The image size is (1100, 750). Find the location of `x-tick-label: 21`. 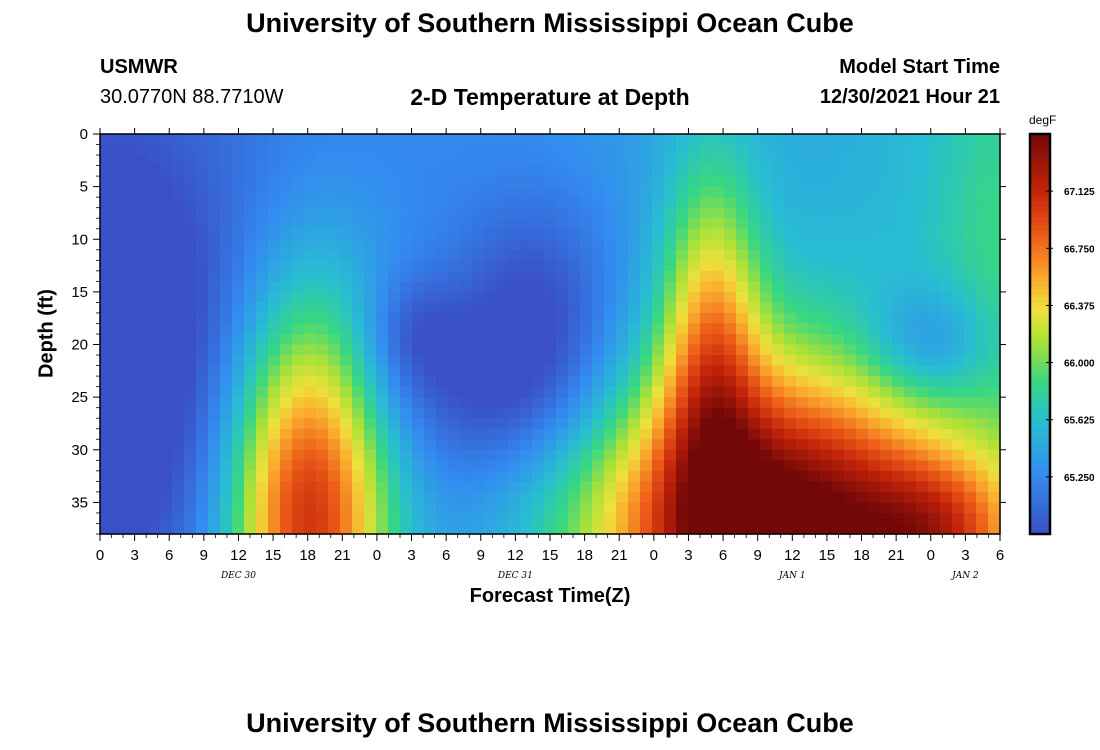

x-tick-label: 21 is located at coordinates (342, 555).